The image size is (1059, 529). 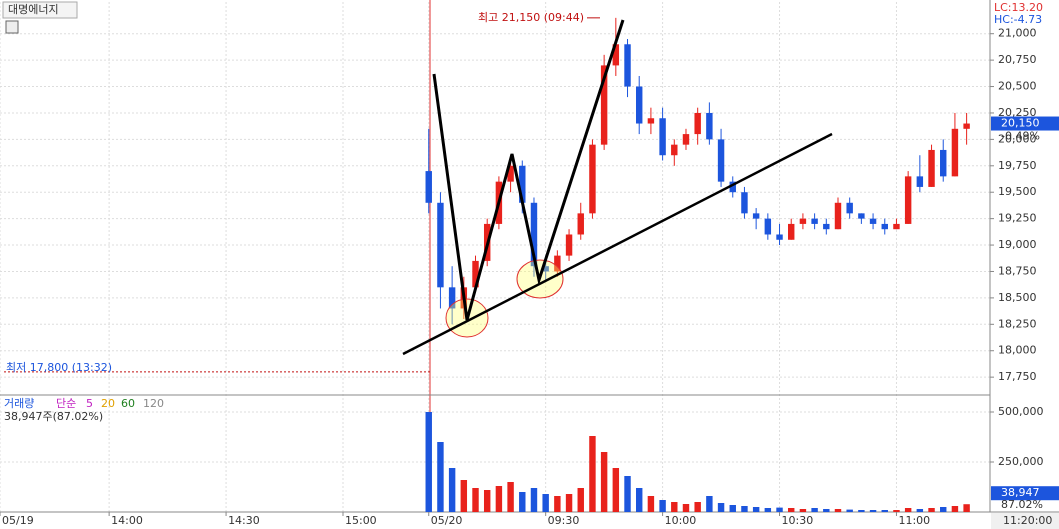 What do you see at coordinates (1017, 191) in the screenshot?
I see `y-tick-label: 19,500` at bounding box center [1017, 191].